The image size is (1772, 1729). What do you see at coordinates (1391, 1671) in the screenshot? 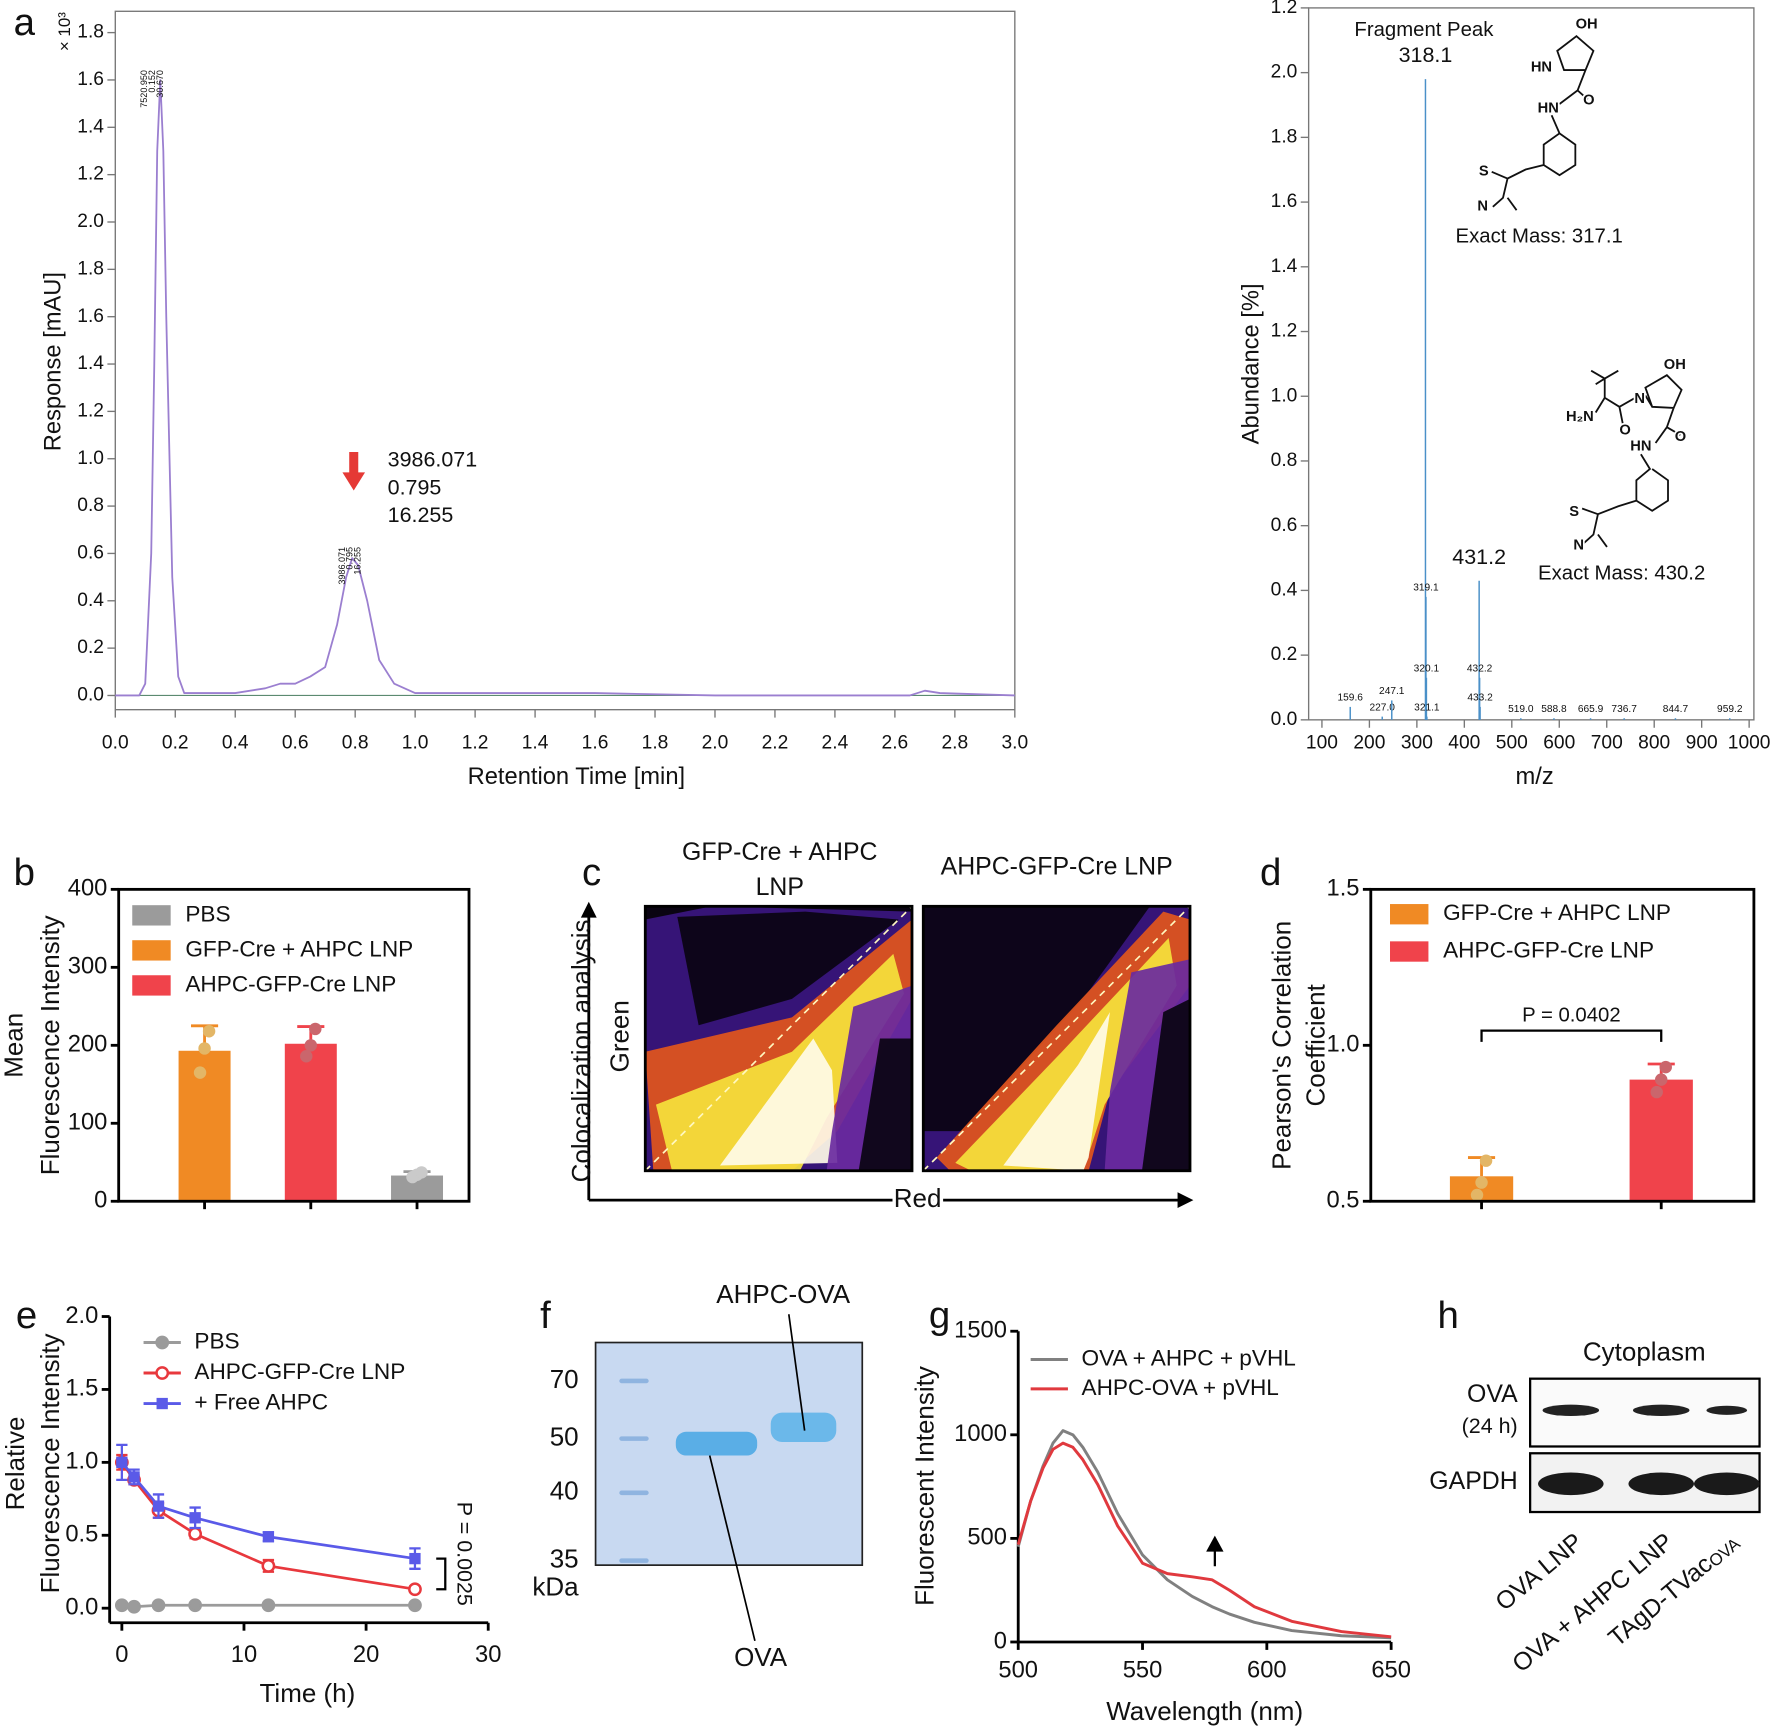
I see `x-tick-label: 650` at bounding box center [1391, 1671].